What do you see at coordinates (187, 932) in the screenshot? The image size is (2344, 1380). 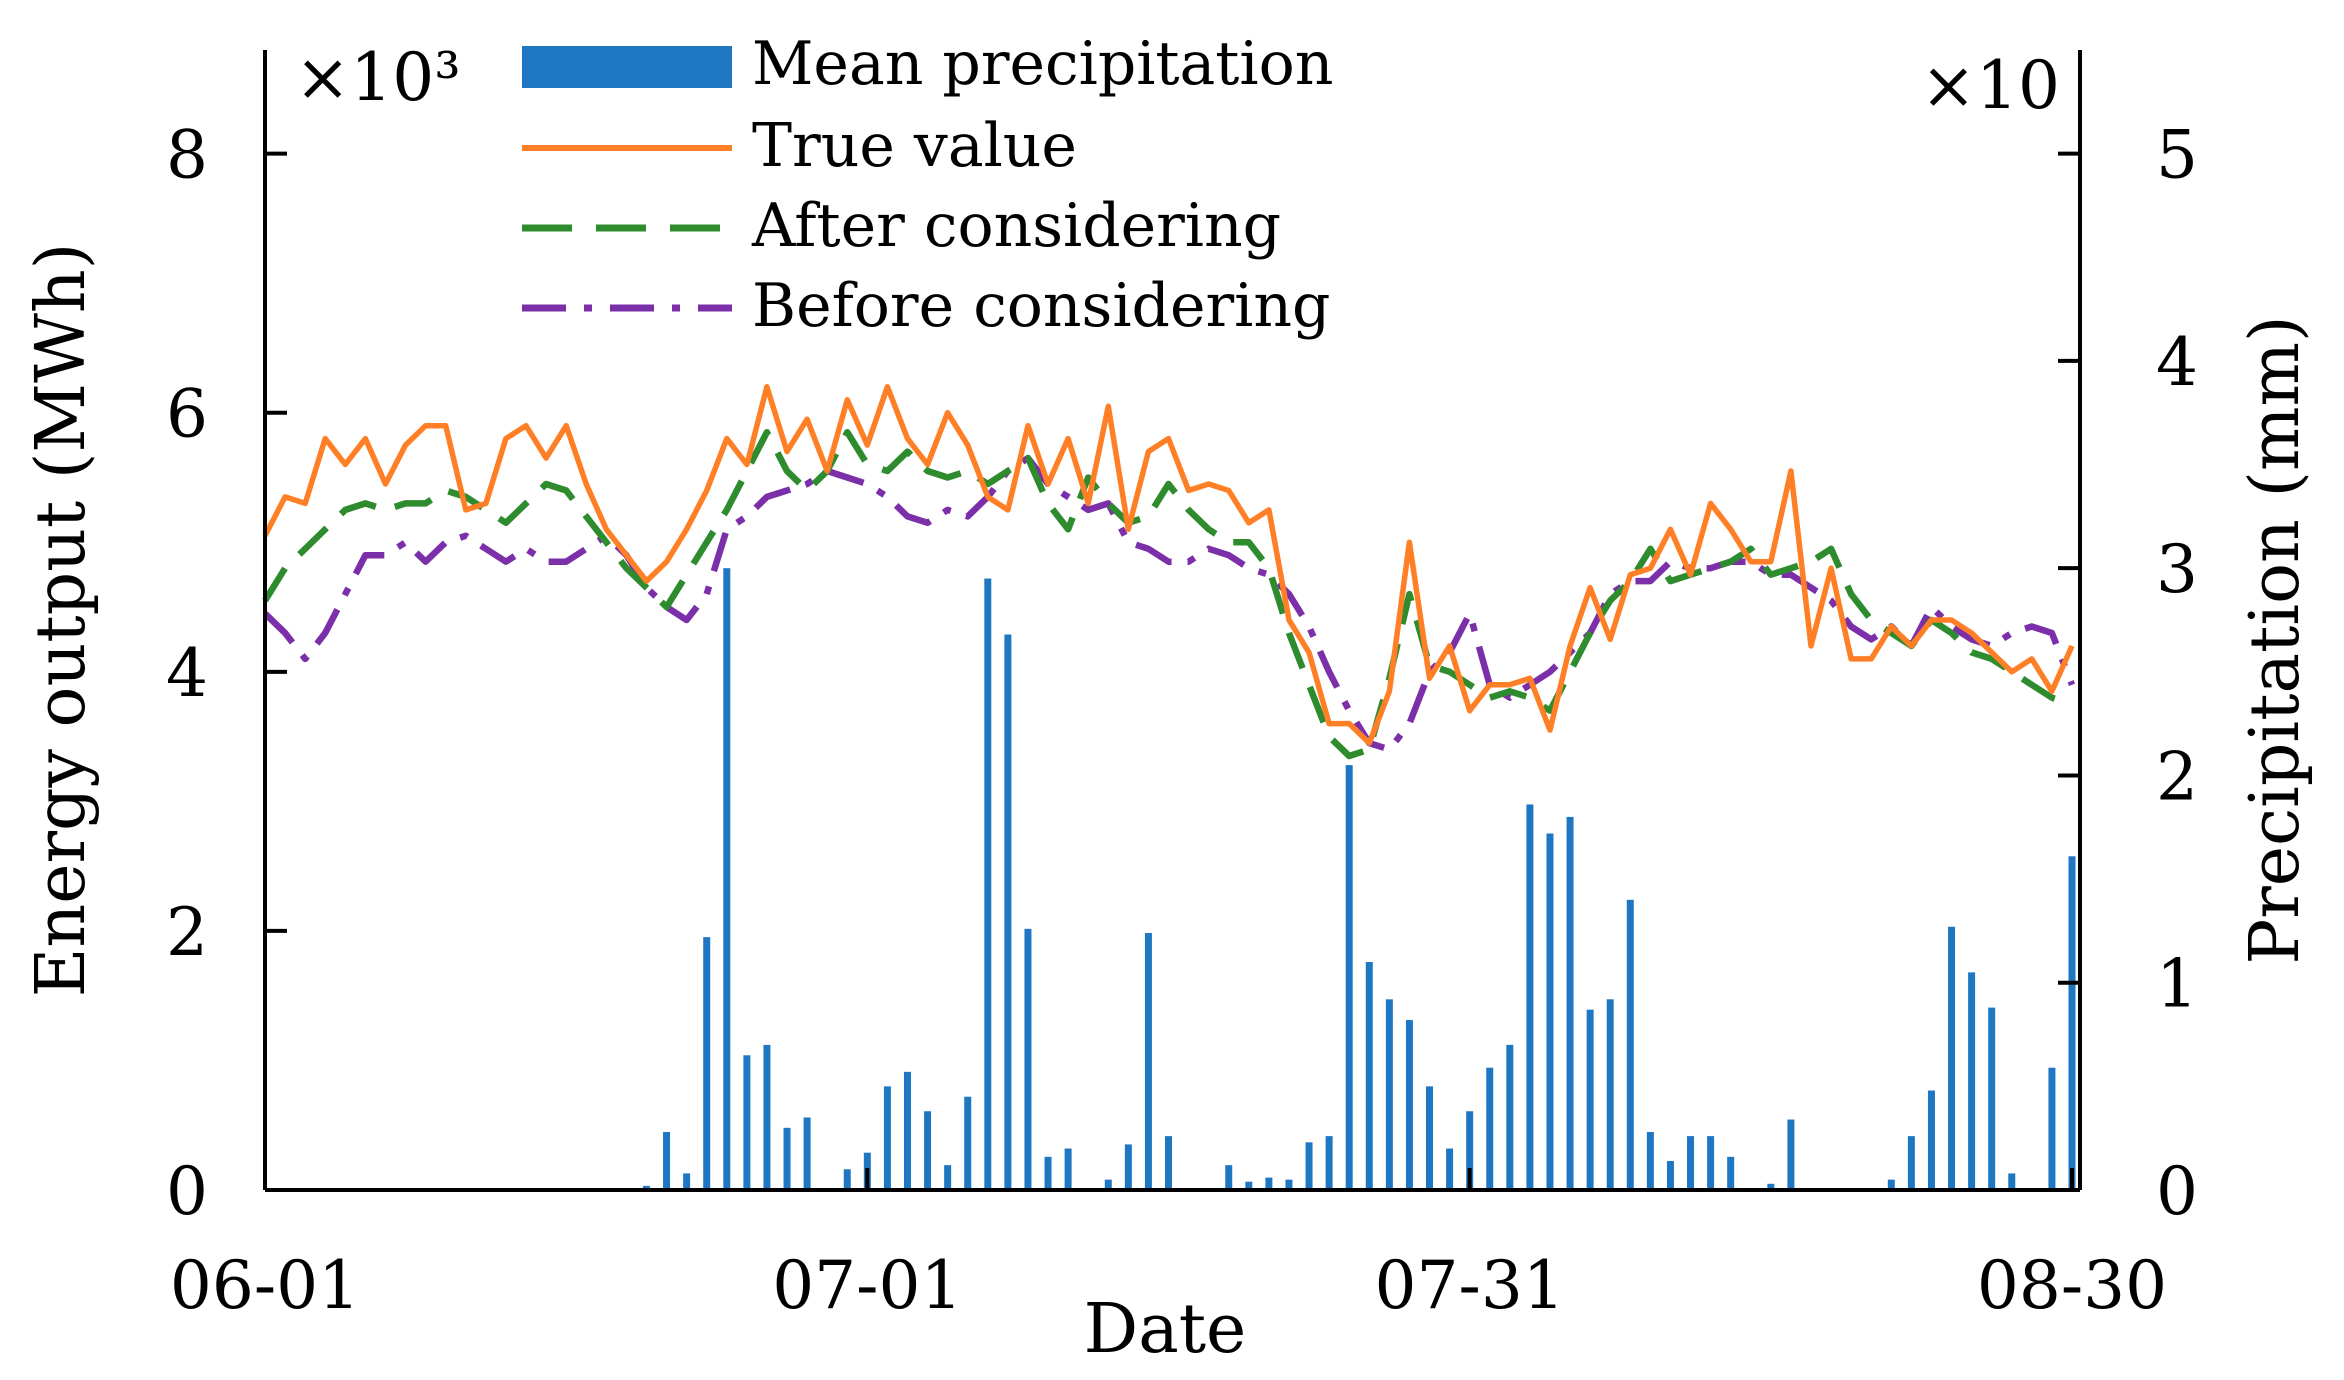 I see `left-tick-label-2: 2` at bounding box center [187, 932].